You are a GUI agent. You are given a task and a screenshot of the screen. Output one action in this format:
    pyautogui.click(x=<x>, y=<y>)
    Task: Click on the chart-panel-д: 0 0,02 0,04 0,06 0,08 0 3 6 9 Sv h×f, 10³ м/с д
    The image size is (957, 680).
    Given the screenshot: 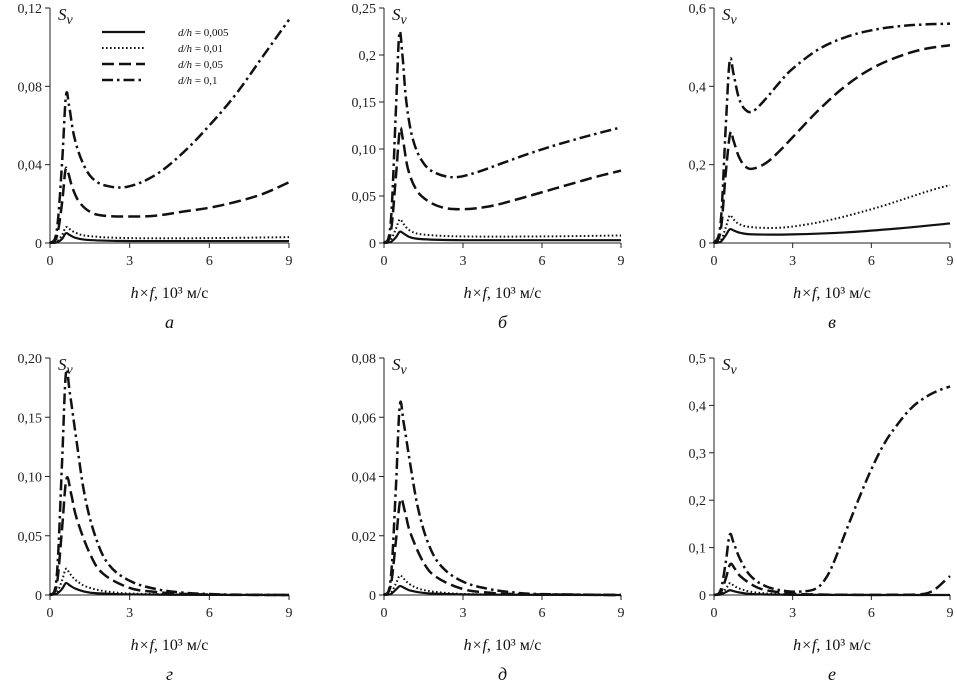 What is the action you would take?
    pyautogui.click(x=488, y=516)
    